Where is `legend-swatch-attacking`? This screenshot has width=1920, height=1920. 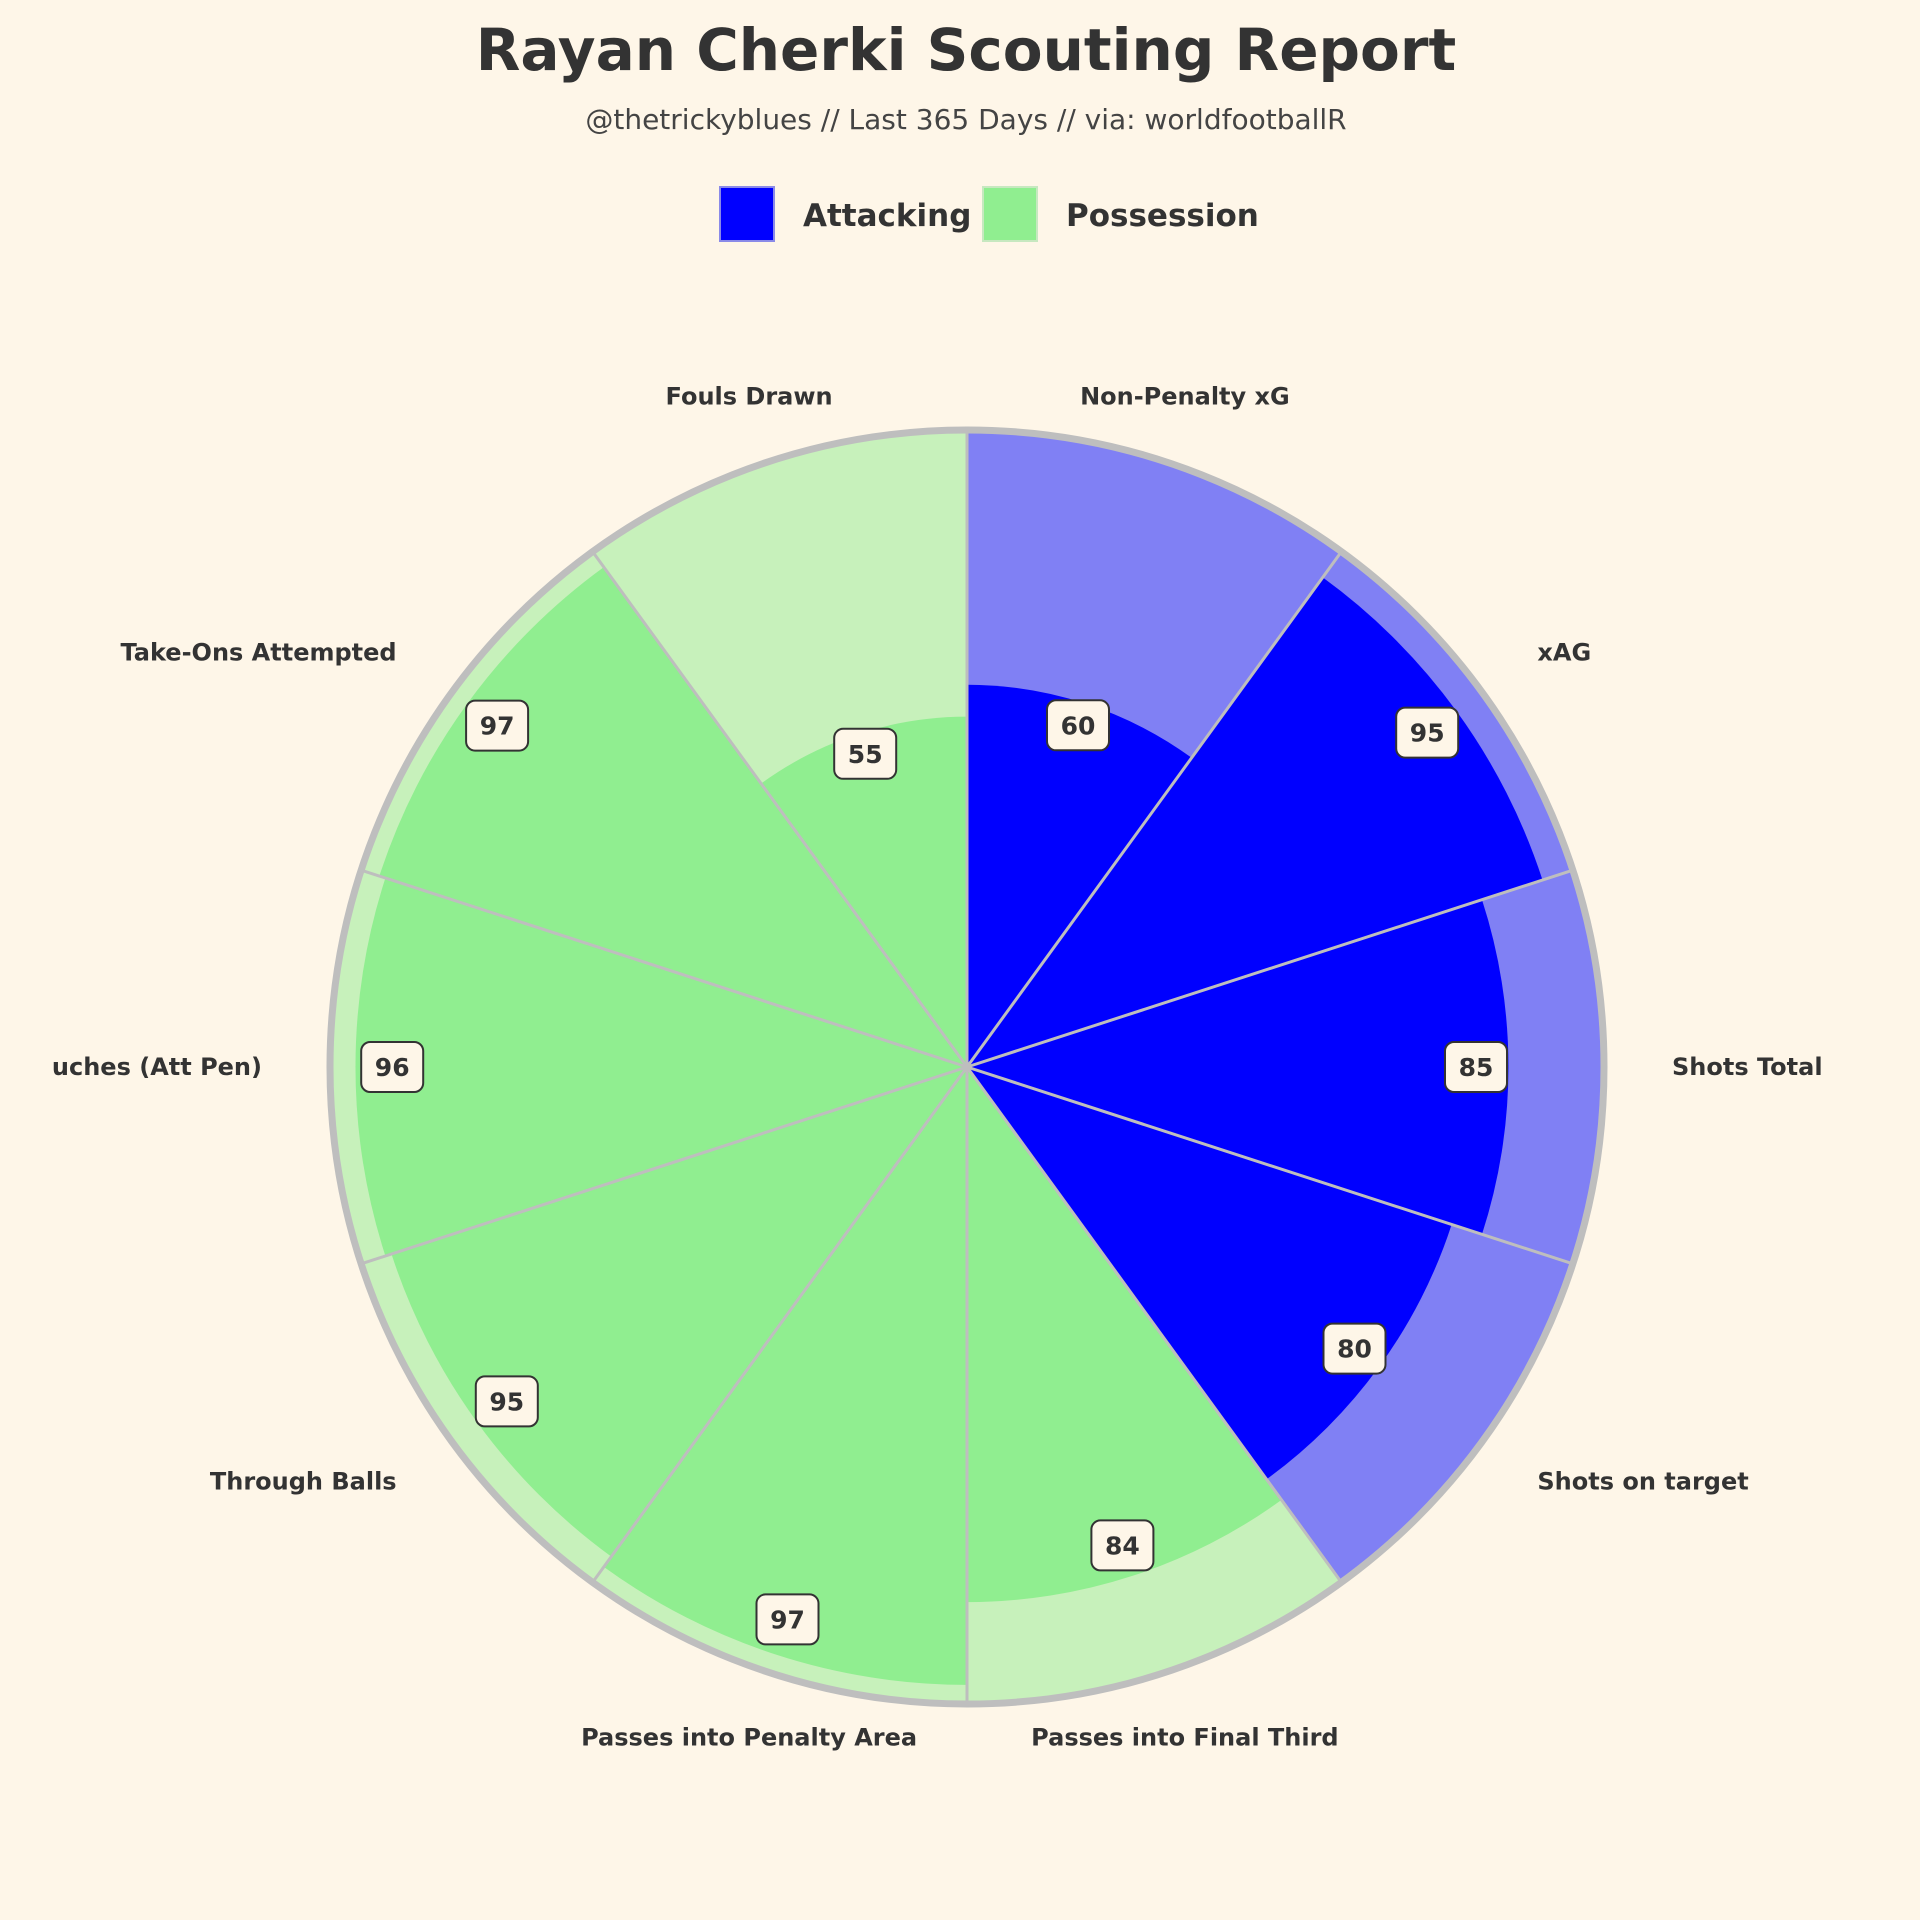
legend-swatch-attacking is located at coordinates (747, 214).